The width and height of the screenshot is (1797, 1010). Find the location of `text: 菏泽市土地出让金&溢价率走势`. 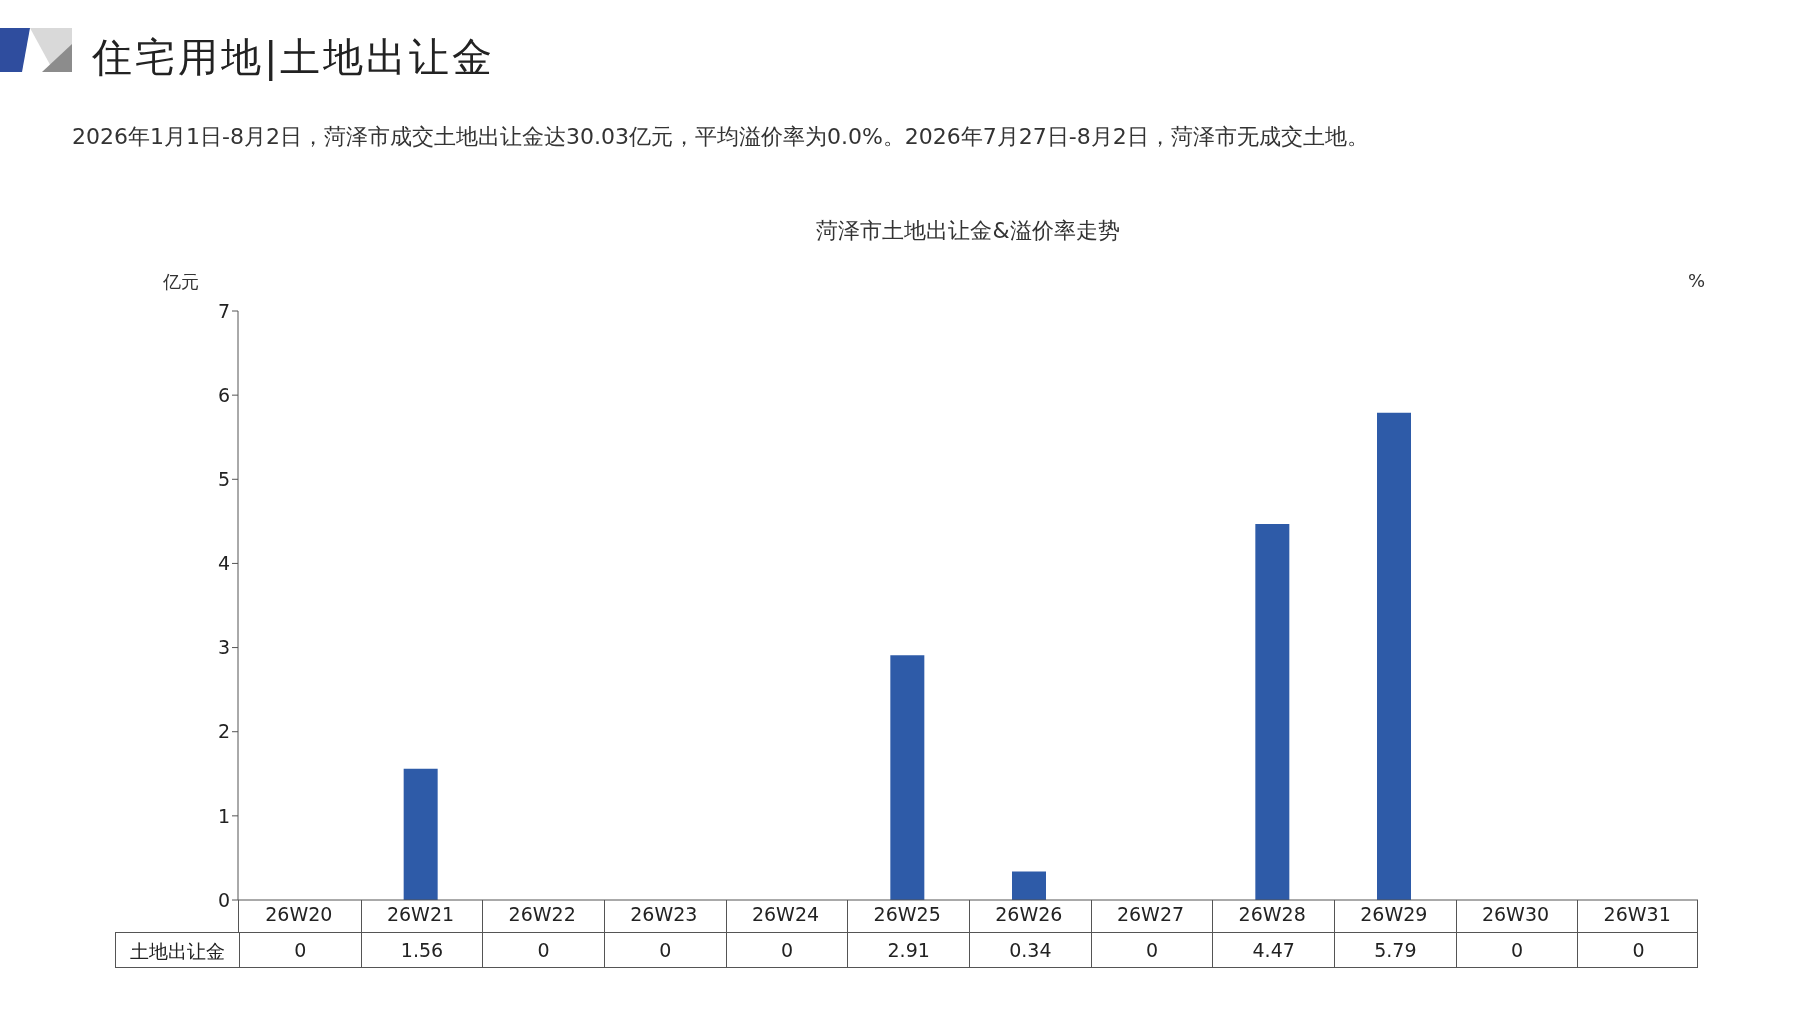

text: 菏泽市土地出让金&溢价率走势 is located at coordinates (968, 231).